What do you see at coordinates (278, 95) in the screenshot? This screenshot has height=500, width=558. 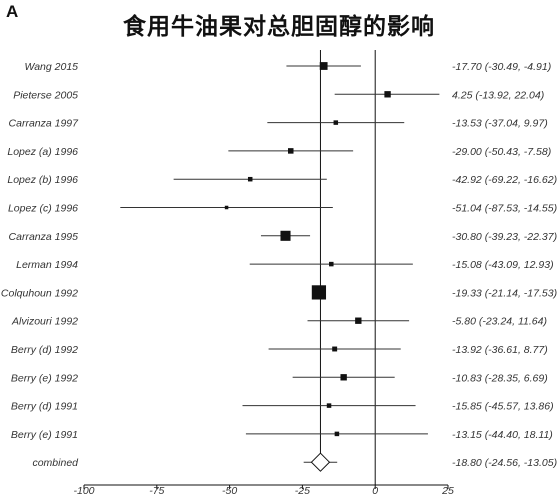 I see `study-row: Pieterse 2005 4.25 (-13.92, 22.04)` at bounding box center [278, 95].